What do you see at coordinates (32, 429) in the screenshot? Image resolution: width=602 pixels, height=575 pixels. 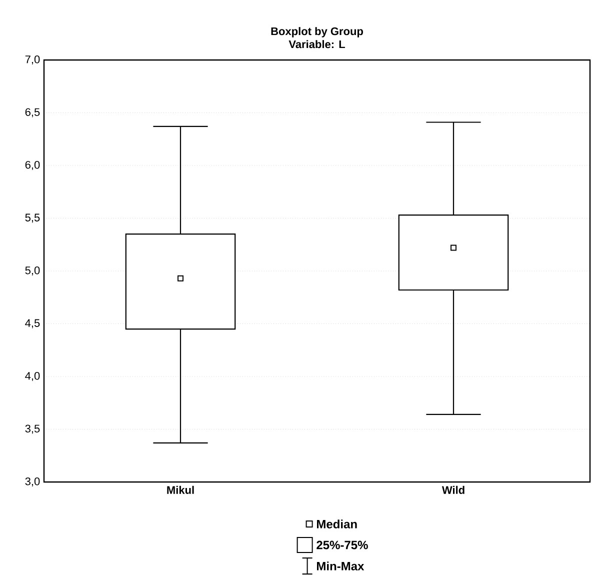 I see `y-tick-label: 3,5` at bounding box center [32, 429].